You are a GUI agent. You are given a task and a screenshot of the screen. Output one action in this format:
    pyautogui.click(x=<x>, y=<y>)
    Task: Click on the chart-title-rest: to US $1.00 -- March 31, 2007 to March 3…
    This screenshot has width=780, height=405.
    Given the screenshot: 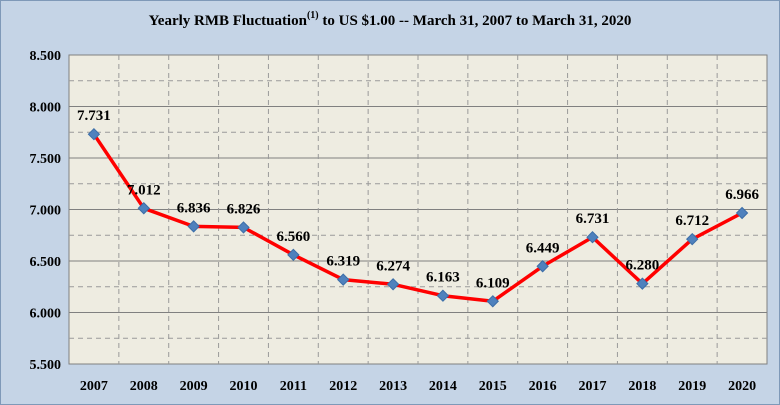 What is the action you would take?
    pyautogui.click(x=475, y=21)
    